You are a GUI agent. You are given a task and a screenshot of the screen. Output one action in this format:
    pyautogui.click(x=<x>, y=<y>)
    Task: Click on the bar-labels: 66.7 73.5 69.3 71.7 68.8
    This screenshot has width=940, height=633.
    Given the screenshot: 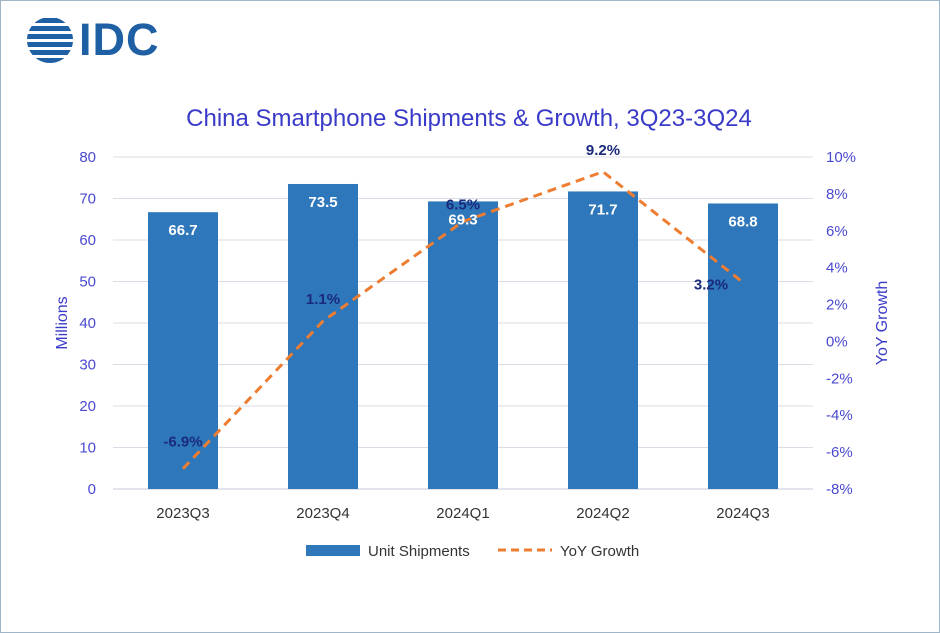 What is the action you would take?
    pyautogui.click(x=462, y=216)
    